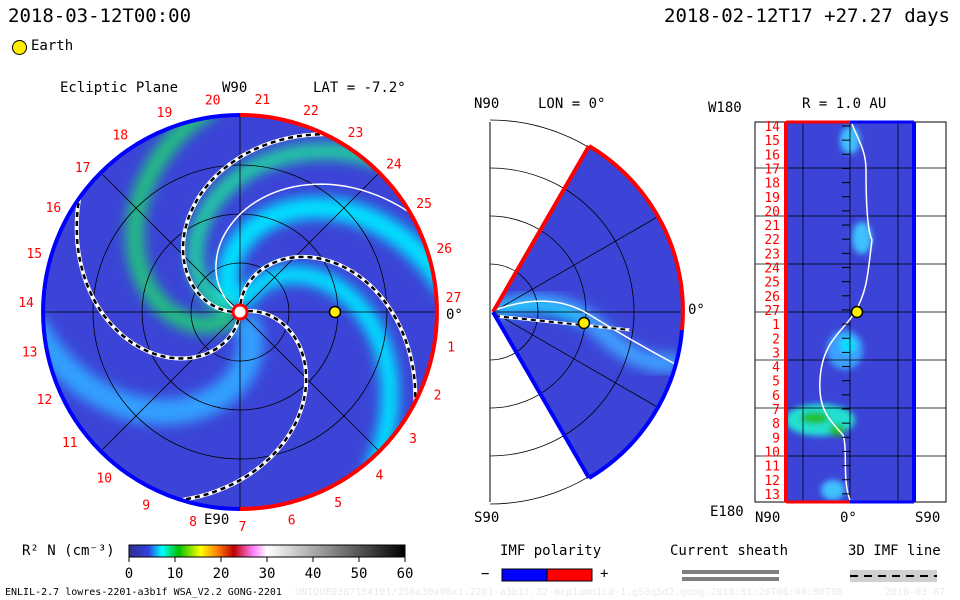 The width and height of the screenshot is (960, 600). I want to click on model-time: 2018-03-12T00:00, so click(100, 16).